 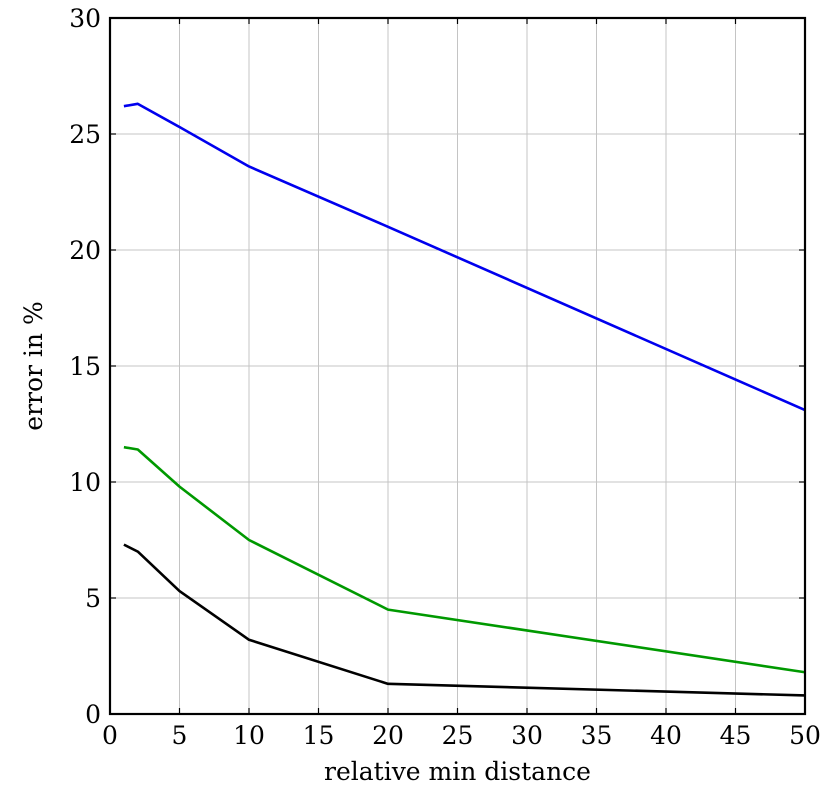 I want to click on x-tick-labels: 0 5 10 15 20 25 30 35 40 45 50, so click(x=461, y=735).